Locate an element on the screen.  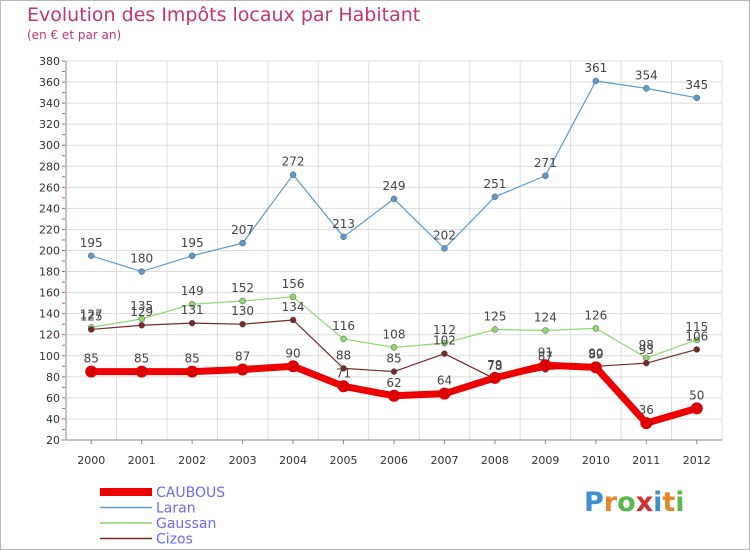
logo-letter: t is located at coordinates (669, 502).